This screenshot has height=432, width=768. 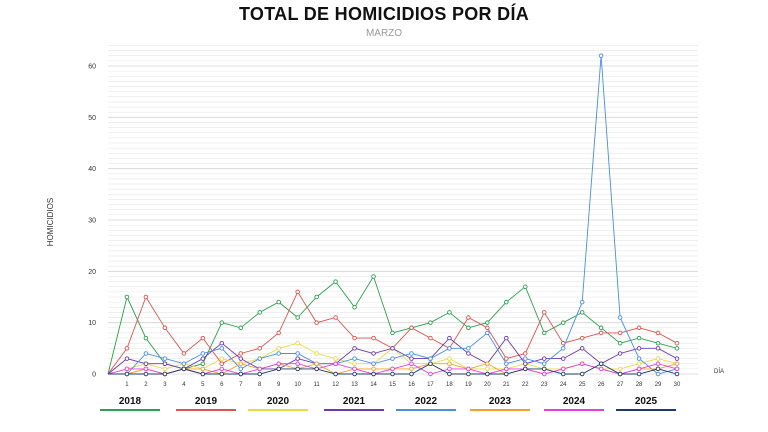 What do you see at coordinates (127, 385) in the screenshot?
I see `x-tick-label: 1` at bounding box center [127, 385].